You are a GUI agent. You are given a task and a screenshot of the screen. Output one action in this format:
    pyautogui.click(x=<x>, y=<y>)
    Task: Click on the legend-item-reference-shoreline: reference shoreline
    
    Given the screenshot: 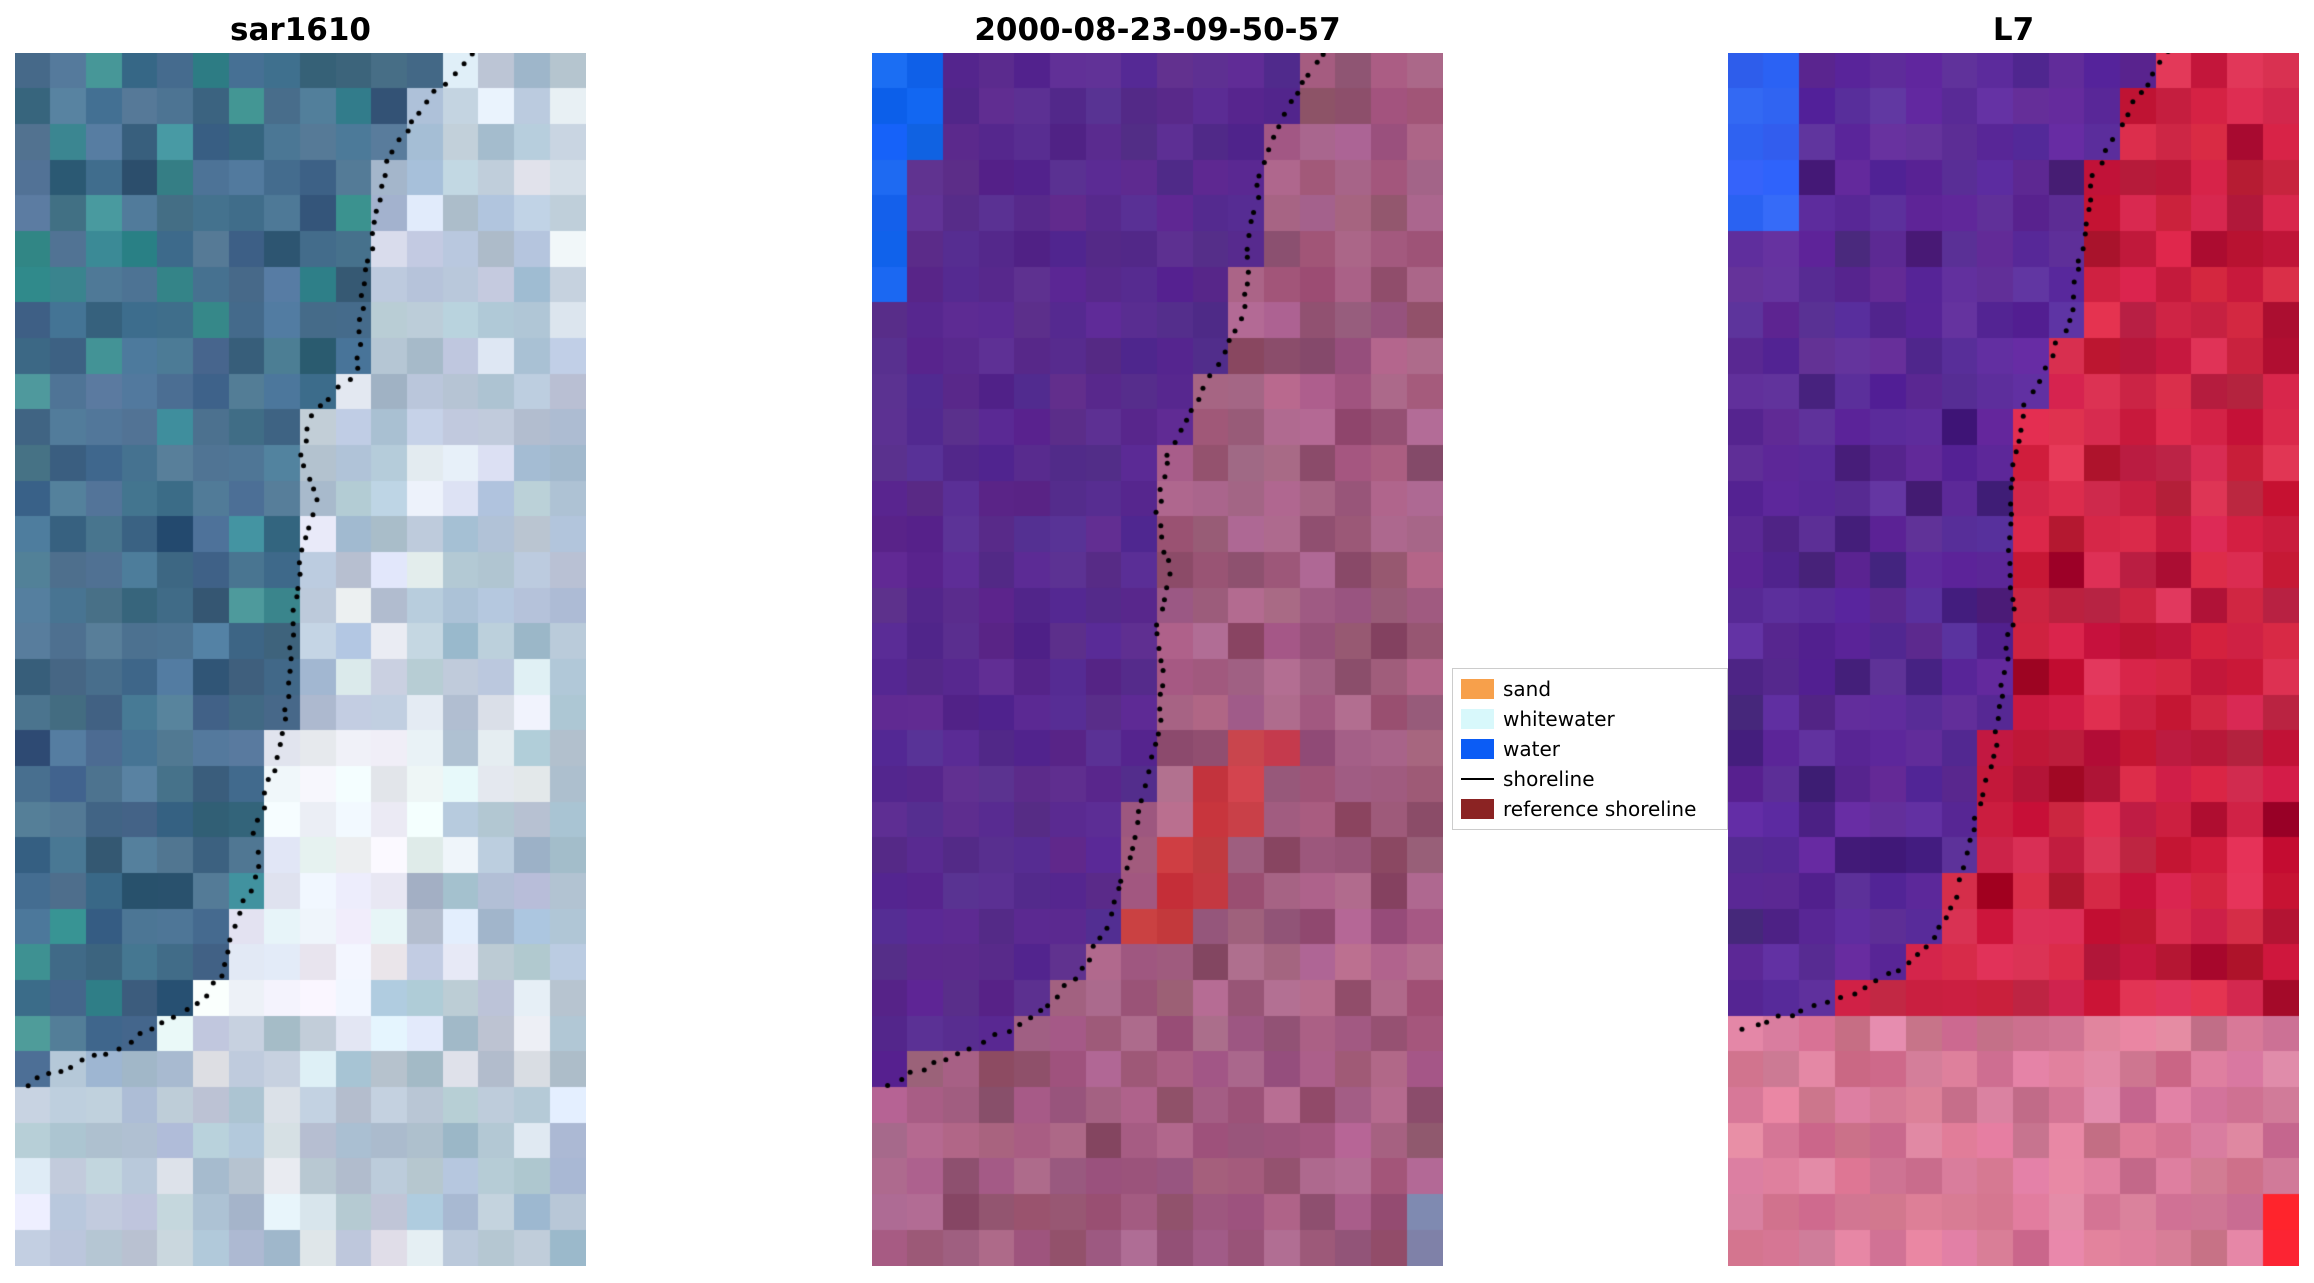 What is the action you would take?
    pyautogui.click(x=1590, y=809)
    